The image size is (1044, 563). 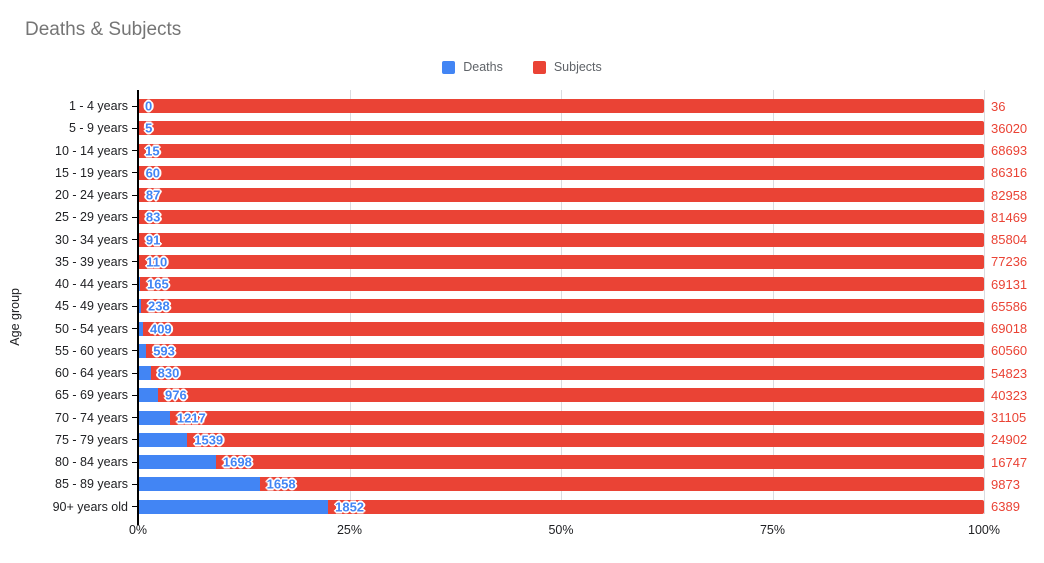 I want to click on chart-row: 90+ years old 1852 6389, so click(x=522, y=507).